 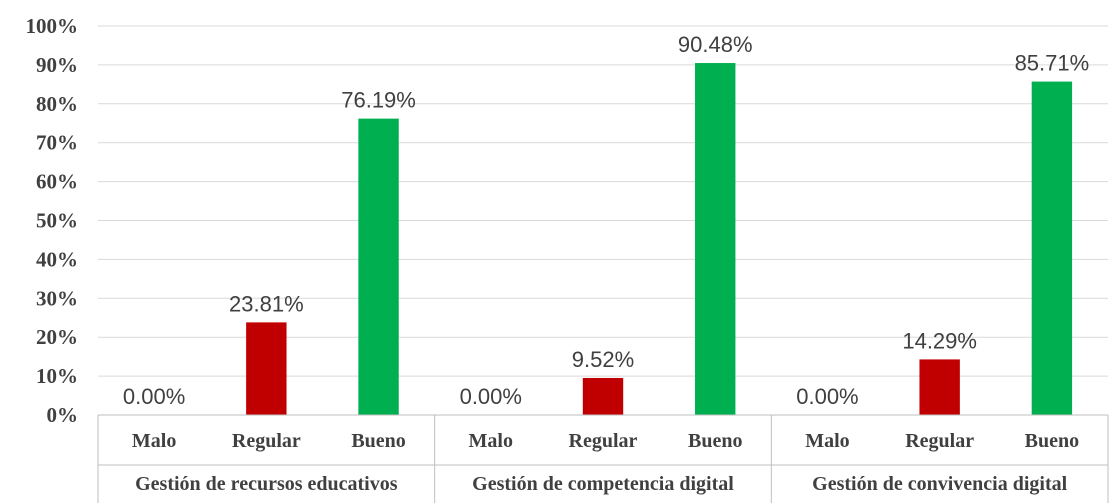 I want to click on x-group-label: Gestión de recursos educativos, so click(x=266, y=484).